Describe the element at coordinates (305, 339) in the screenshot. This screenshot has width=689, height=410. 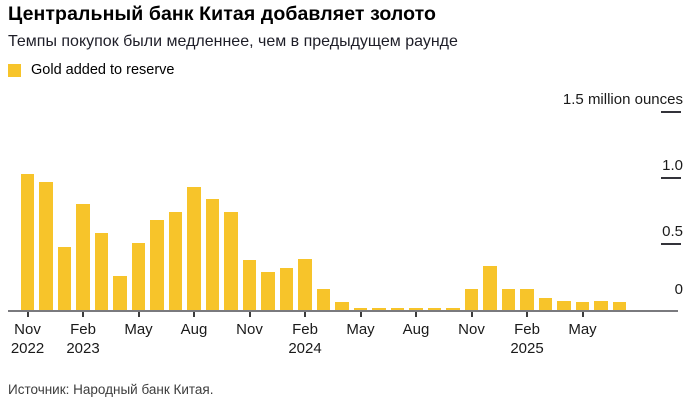
I see `x-axis-label: Feb 2024` at that location.